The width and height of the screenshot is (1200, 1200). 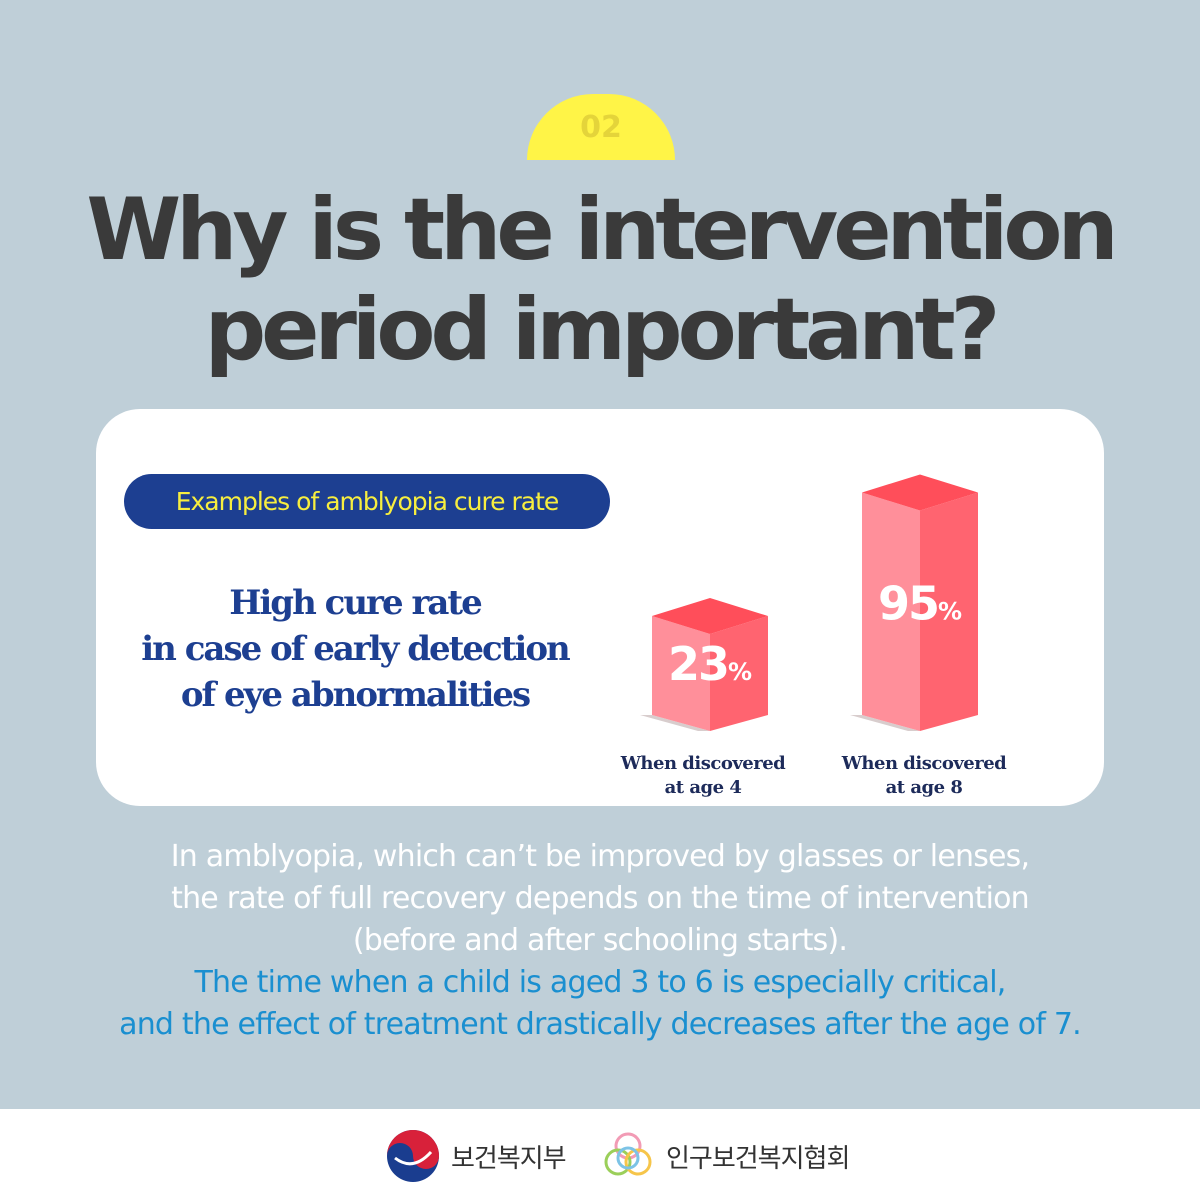 I want to click on bar-label-age-4-line-2: at age 4, so click(x=703, y=787).